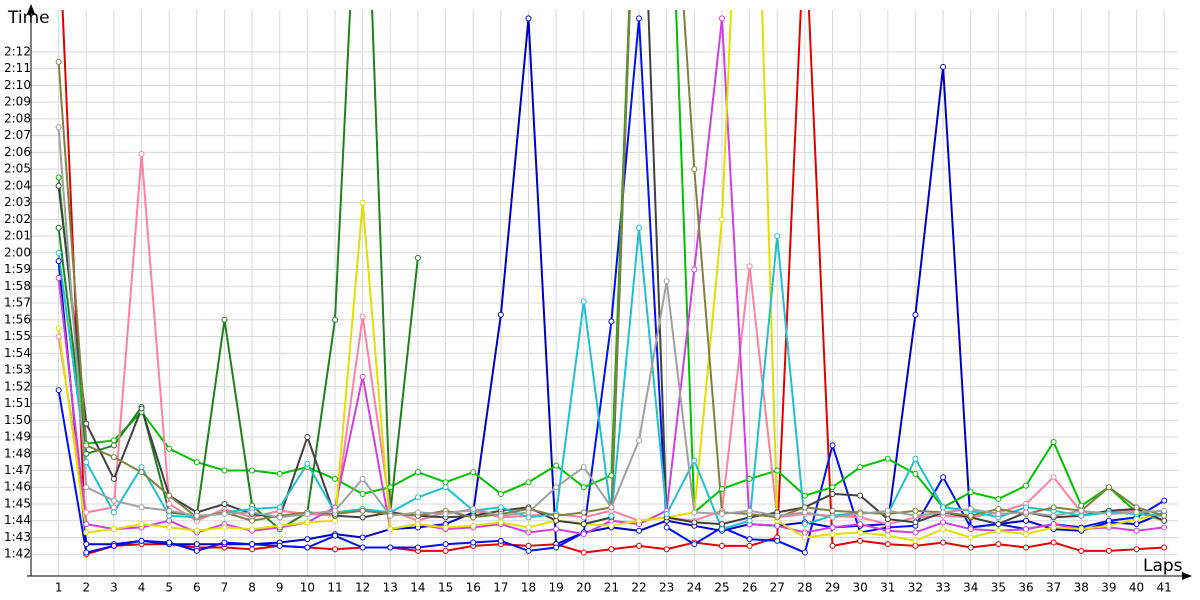  I want to click on y-tick-label: 1:58, so click(17, 286).